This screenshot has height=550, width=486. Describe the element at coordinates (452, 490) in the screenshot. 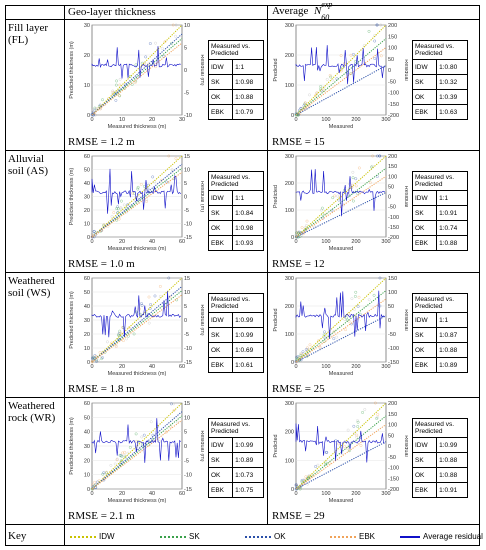

I see `ratio-cell: 1:0.91` at that location.